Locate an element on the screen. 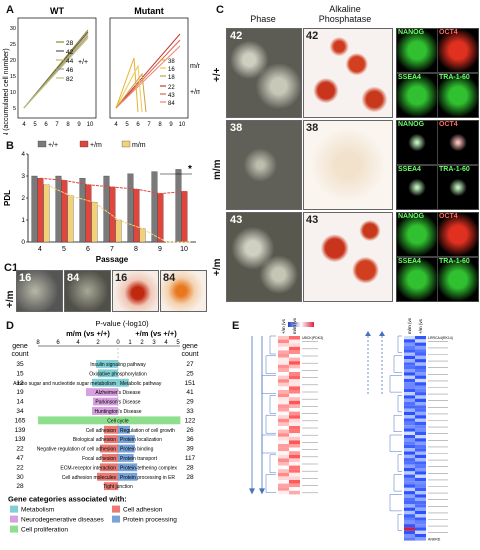  d-axis-tick: 4 is located at coordinates (78, 343).